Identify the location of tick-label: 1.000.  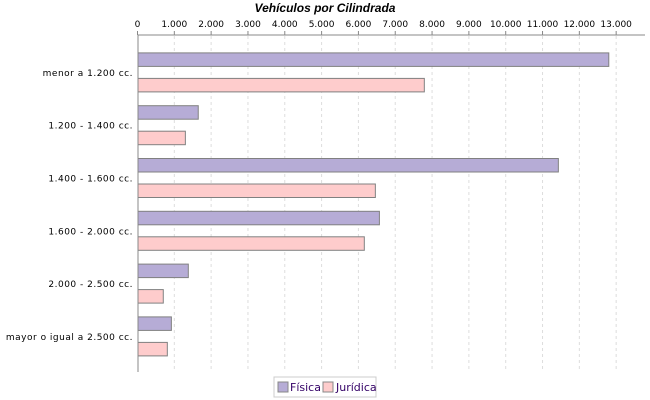
(174, 25).